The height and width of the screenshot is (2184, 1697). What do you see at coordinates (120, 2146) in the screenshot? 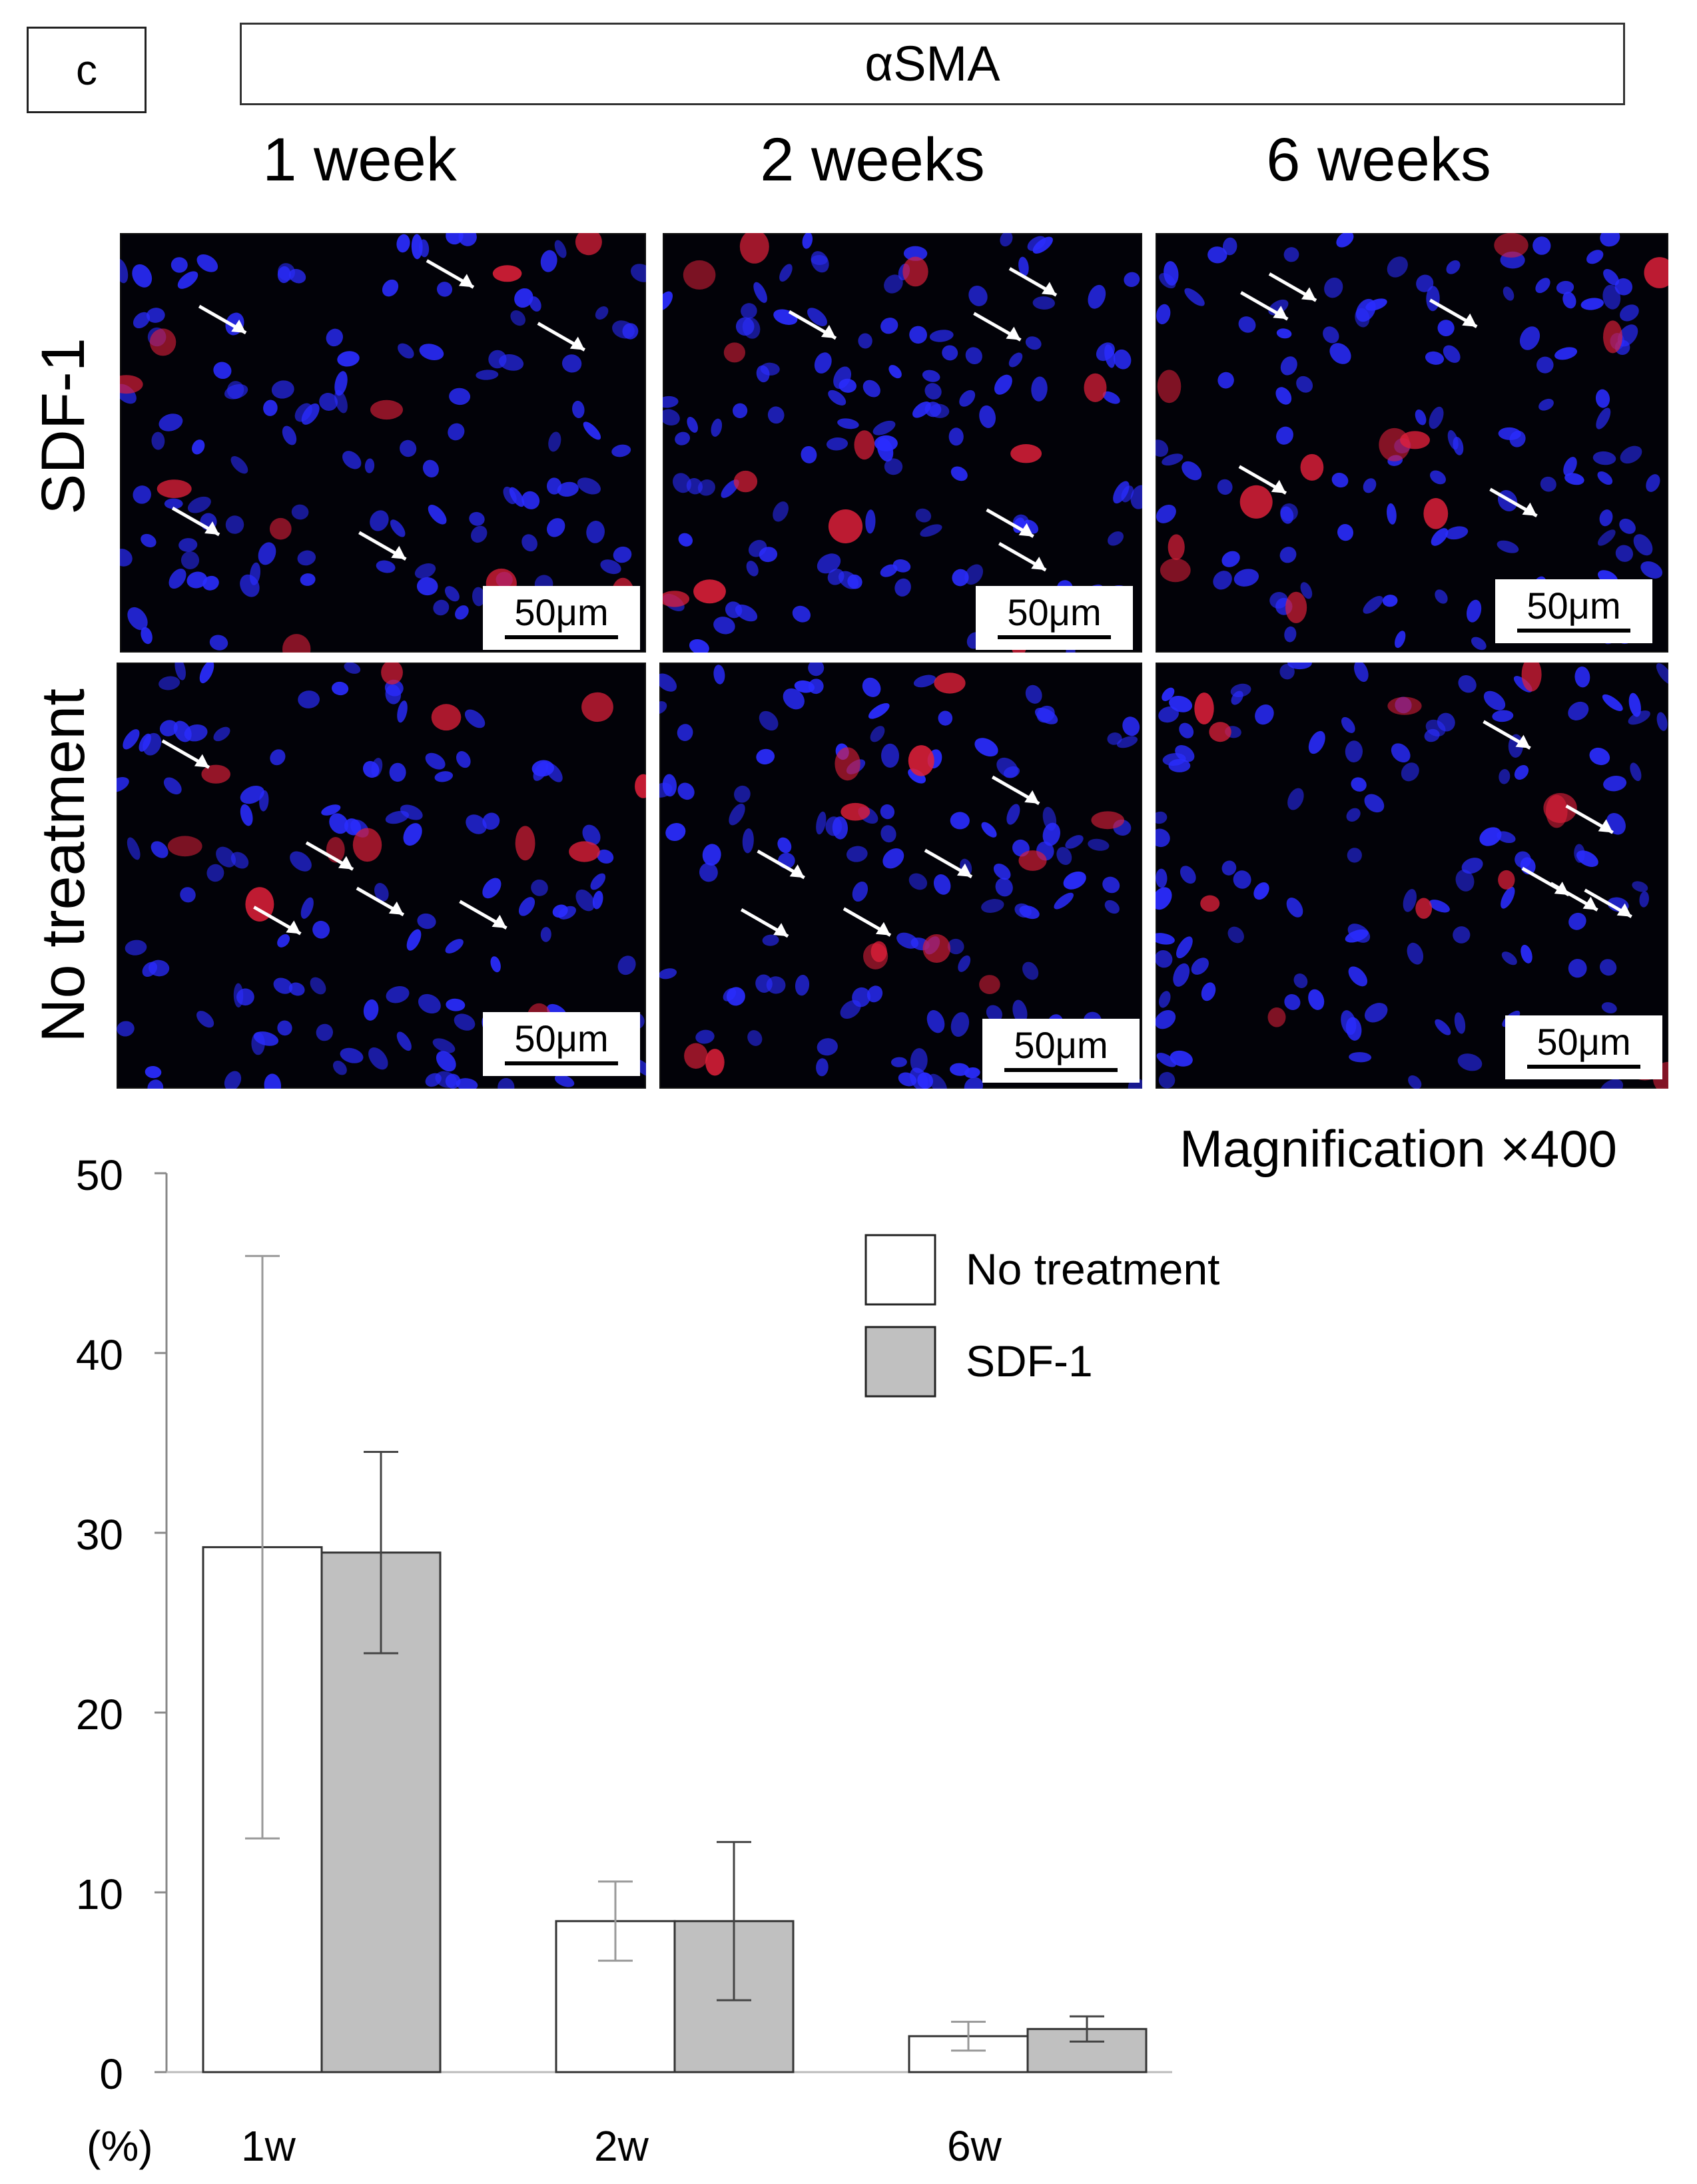
I see `y-axis-label: (%)` at bounding box center [120, 2146].